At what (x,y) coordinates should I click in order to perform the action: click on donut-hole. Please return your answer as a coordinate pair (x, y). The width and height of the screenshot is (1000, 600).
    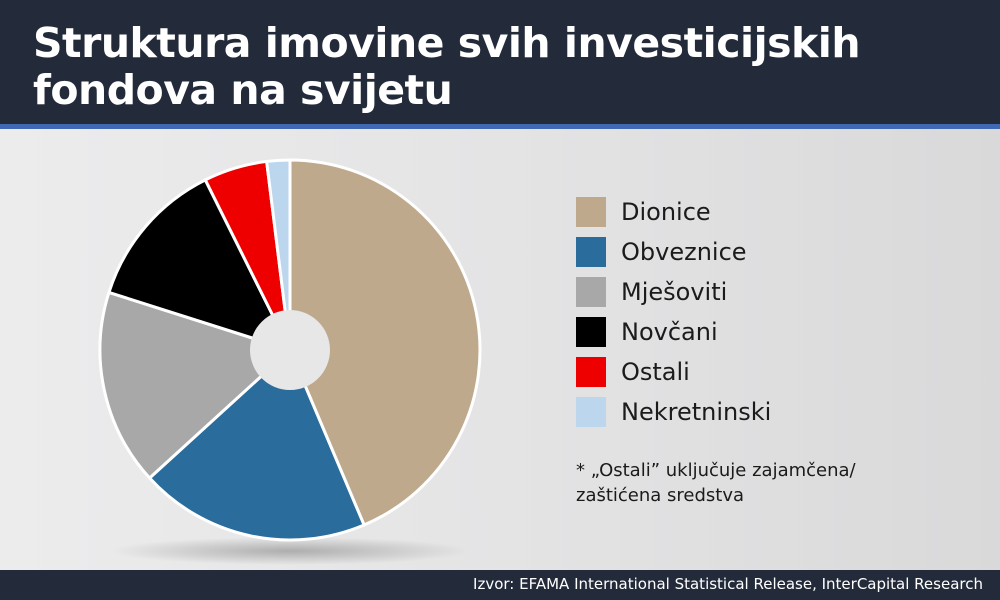
    Looking at the image, I should click on (290, 350).